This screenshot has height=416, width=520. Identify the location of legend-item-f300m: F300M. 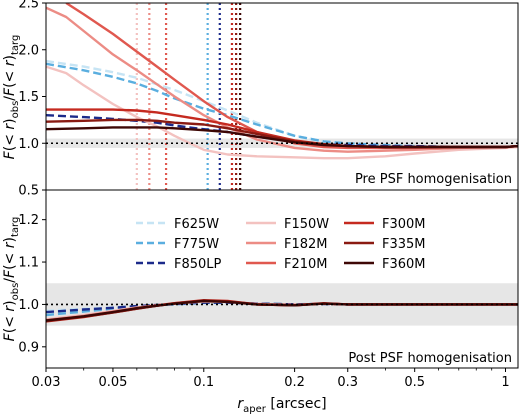
(385, 224).